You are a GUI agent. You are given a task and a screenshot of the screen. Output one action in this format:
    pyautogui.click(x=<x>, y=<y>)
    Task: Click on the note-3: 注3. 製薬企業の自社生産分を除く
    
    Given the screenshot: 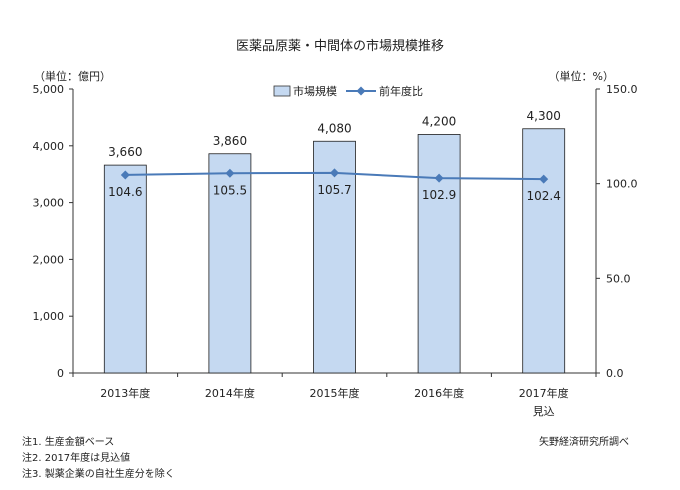 What is the action you would take?
    pyautogui.click(x=98, y=474)
    